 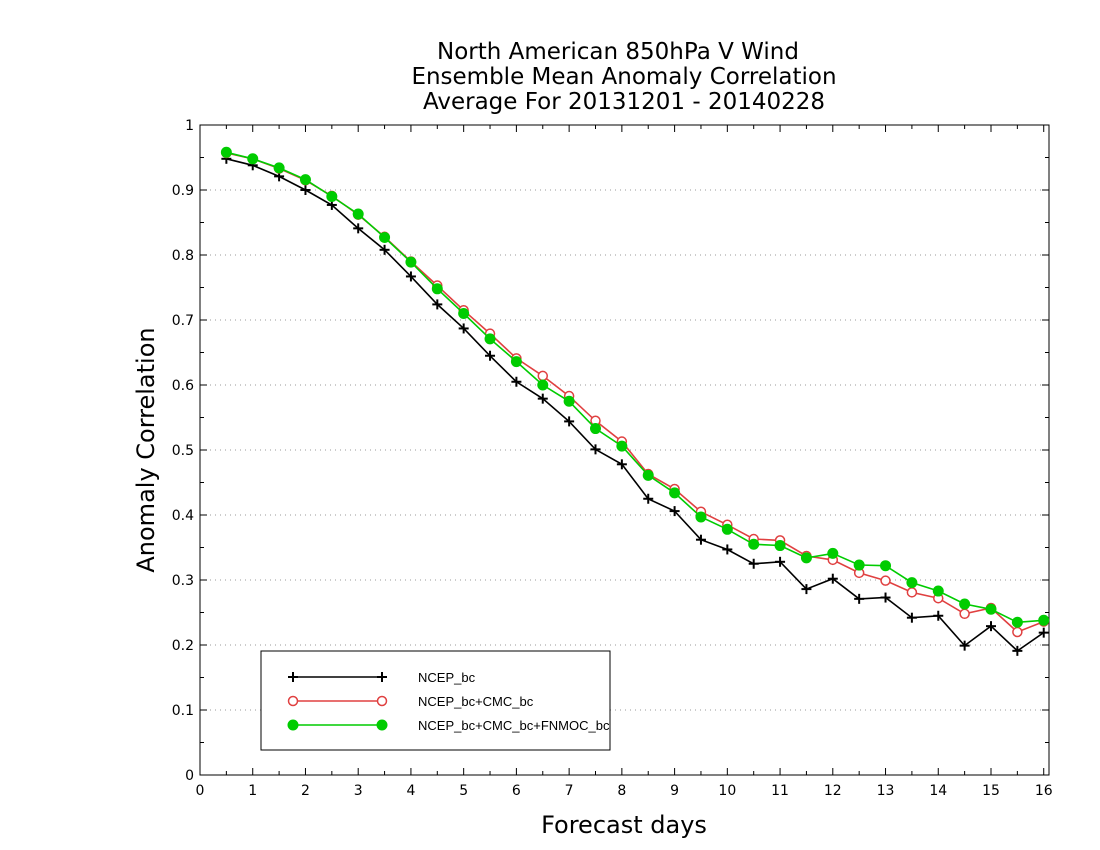 What do you see at coordinates (991, 791) in the screenshot?
I see `x-tick-label: 15` at bounding box center [991, 791].